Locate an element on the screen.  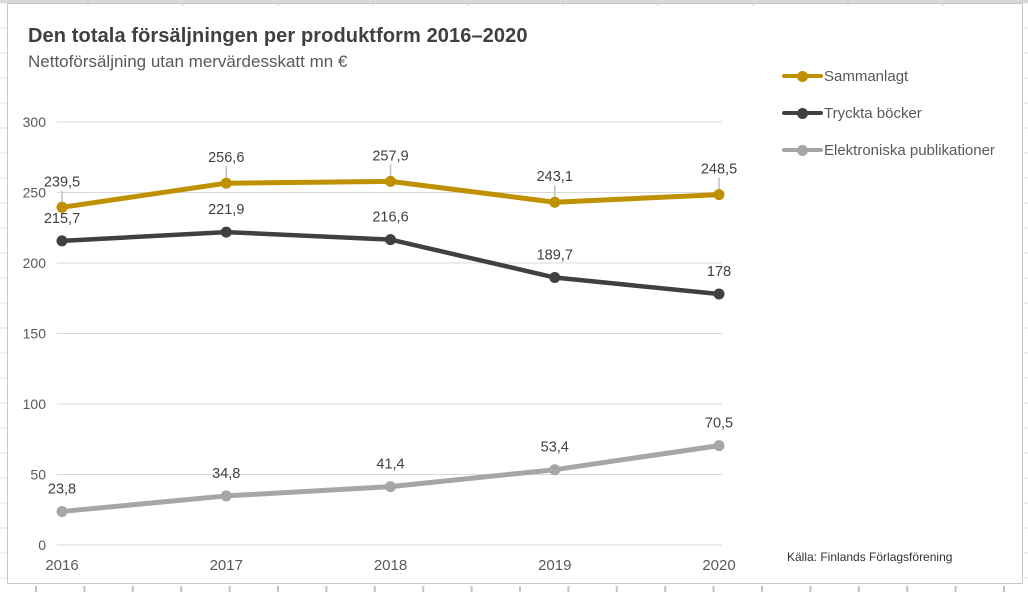
data-label: 23,8 is located at coordinates (62, 489).